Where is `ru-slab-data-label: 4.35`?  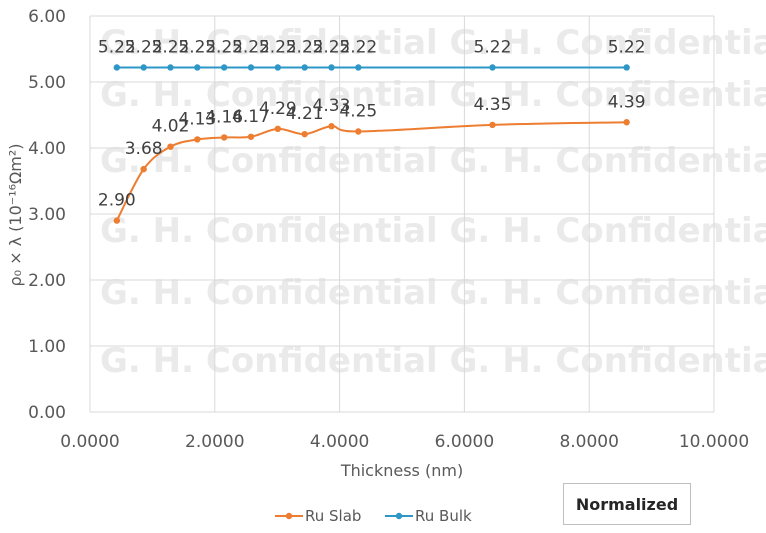 ru-slab-data-label: 4.35 is located at coordinates (493, 105).